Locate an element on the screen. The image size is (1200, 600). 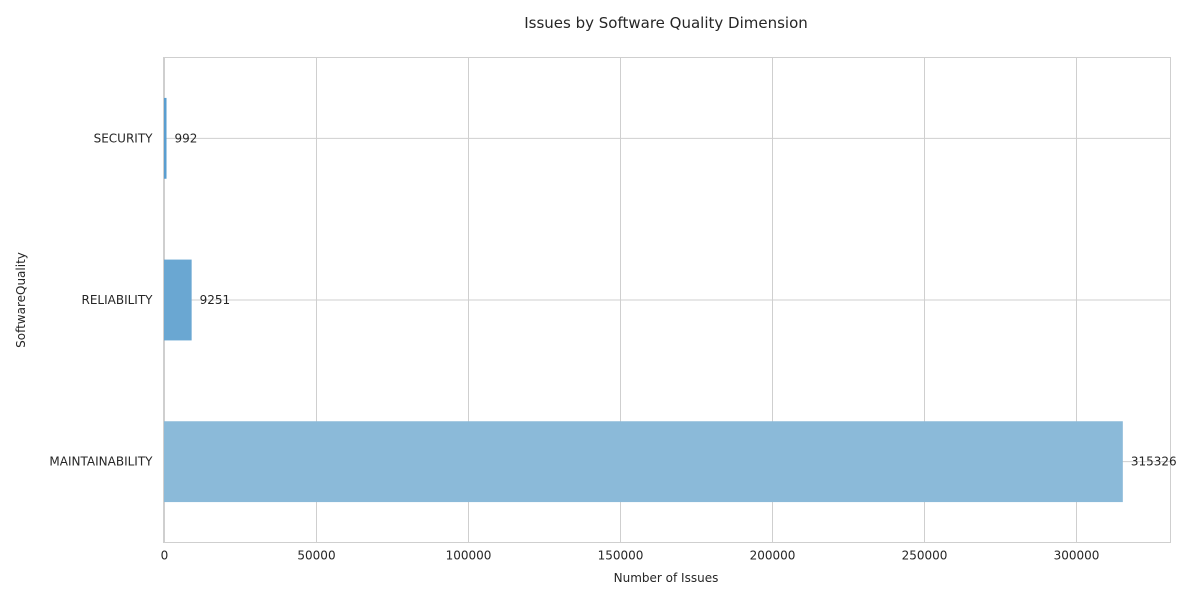
x-tick-label: 0 is located at coordinates (165, 556).